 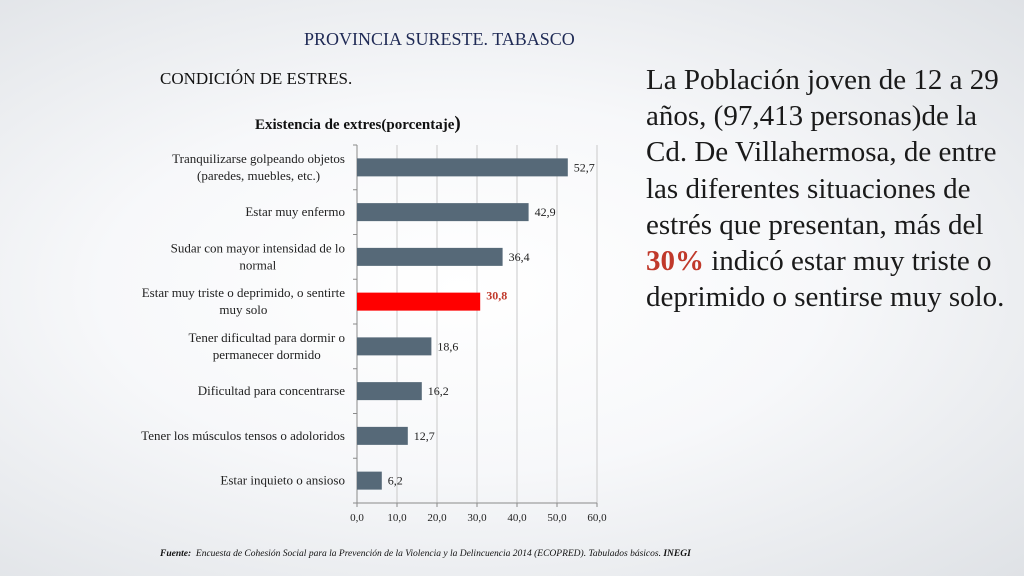 I want to click on data-label: 36,4, so click(x=519, y=257).